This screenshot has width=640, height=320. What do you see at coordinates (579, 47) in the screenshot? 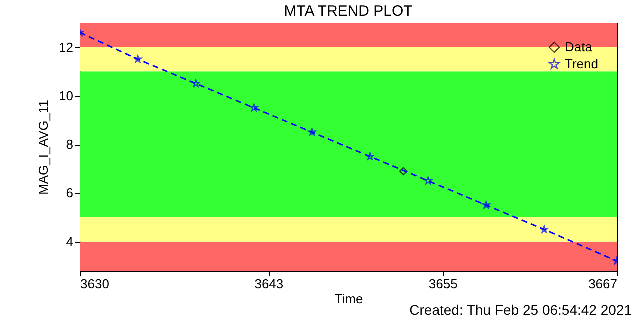
I see `legend-label: Data` at bounding box center [579, 47].